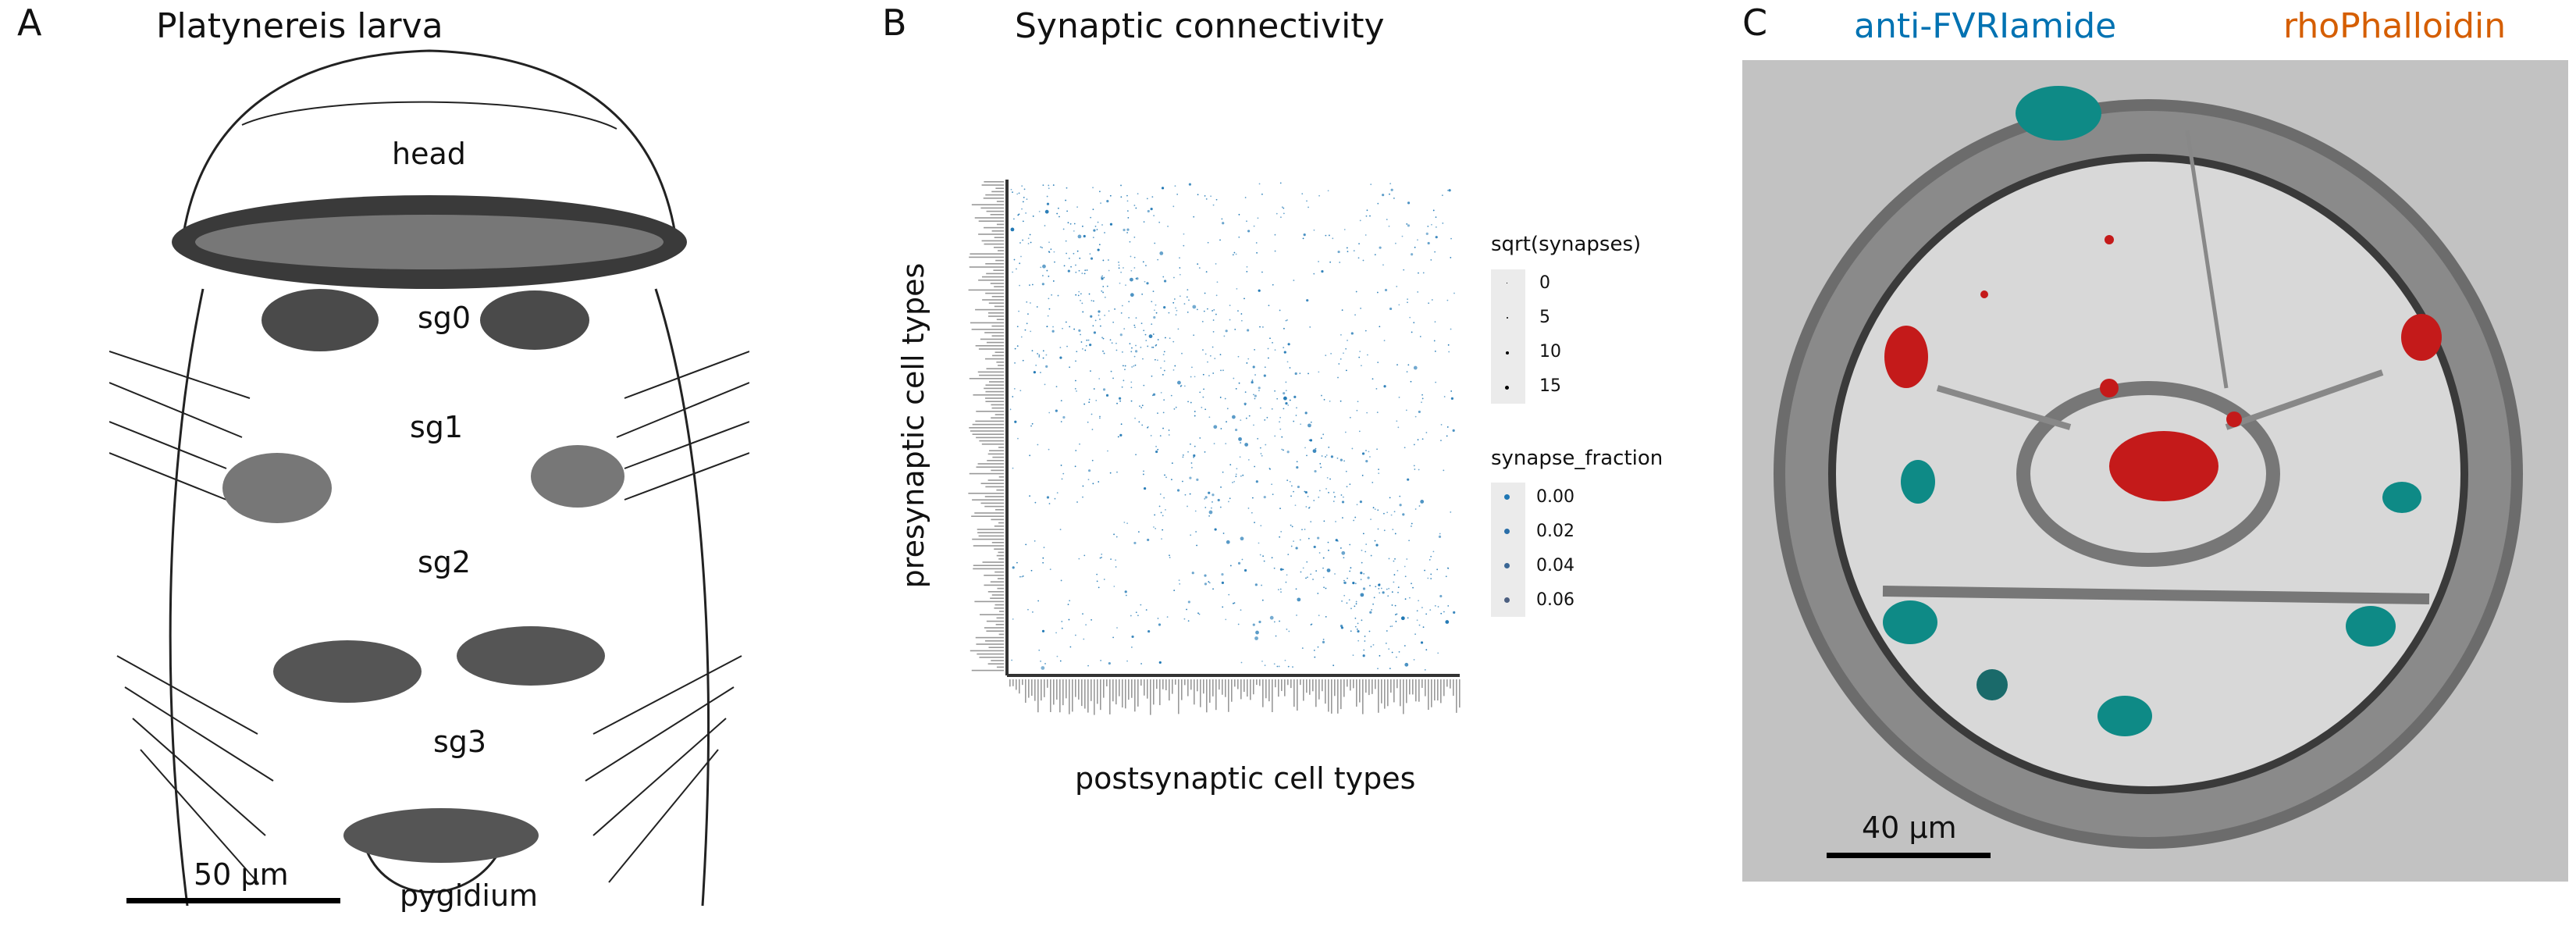 Image resolution: width=2576 pixels, height=937 pixels. What do you see at coordinates (1550, 386) in the screenshot?
I see `size-legend-label-15: 15` at bounding box center [1550, 386].